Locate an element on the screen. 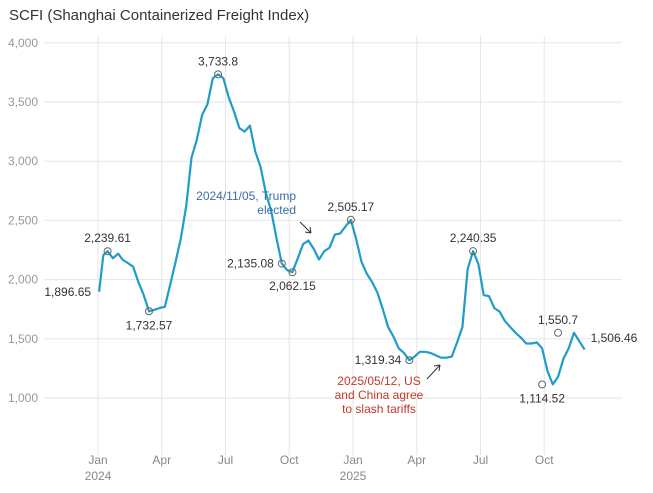 Image resolution: width=653 pixels, height=493 pixels. data-label: 2,505.17 is located at coordinates (351, 207).